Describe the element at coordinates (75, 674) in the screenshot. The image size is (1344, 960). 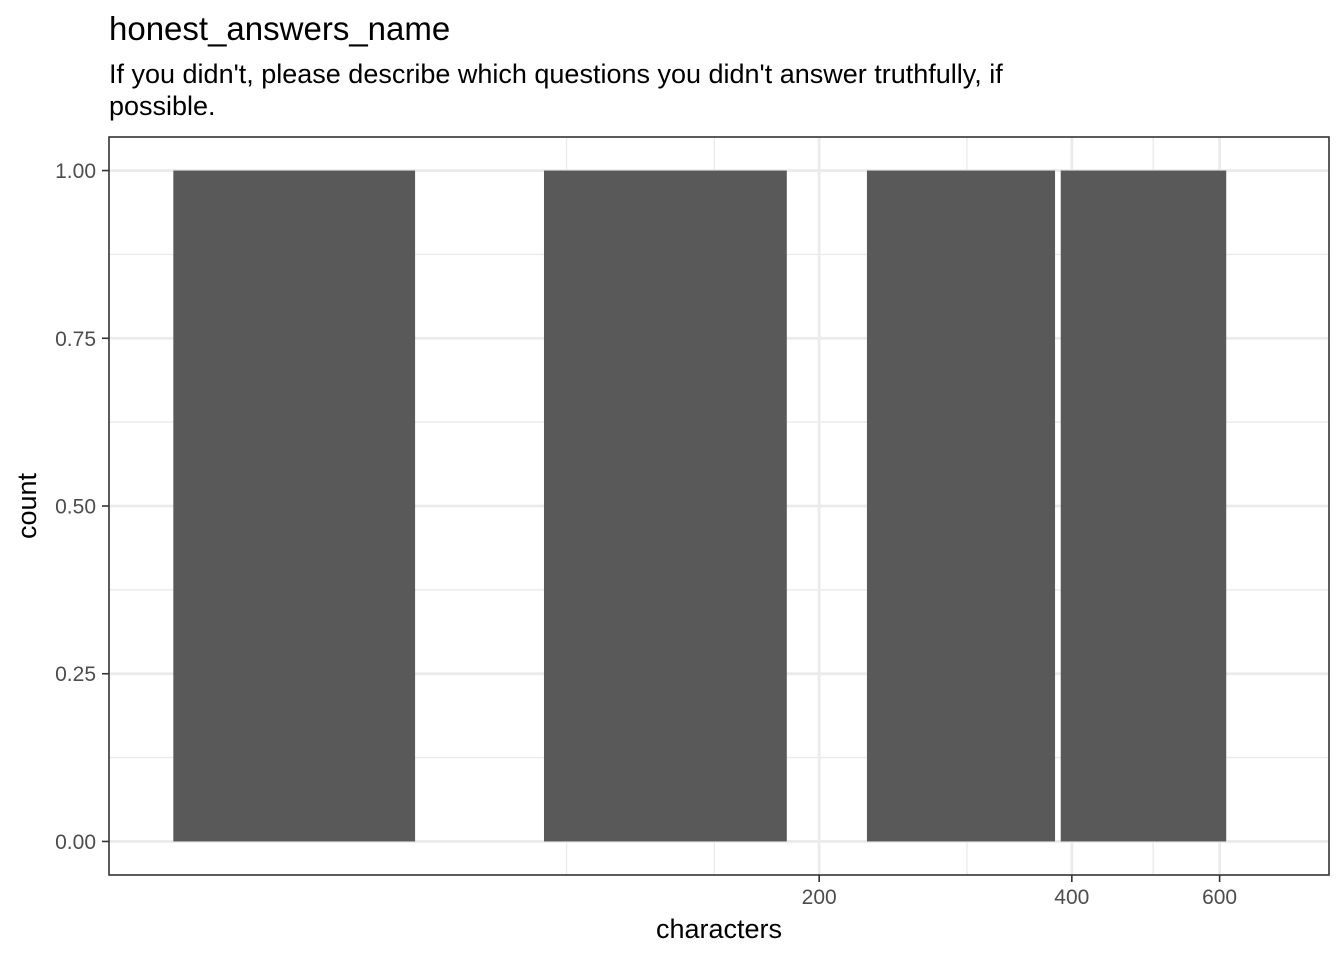
I see `y-tick-label: 0.25` at that location.